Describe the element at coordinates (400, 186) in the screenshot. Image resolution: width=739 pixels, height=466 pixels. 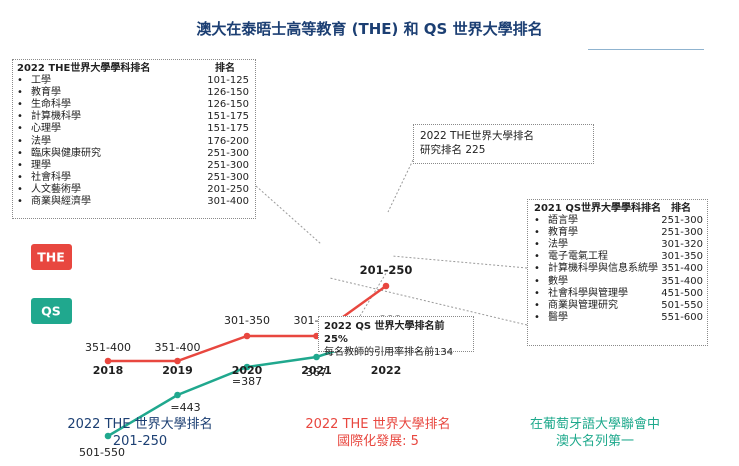
I see `connector-the-note` at that location.